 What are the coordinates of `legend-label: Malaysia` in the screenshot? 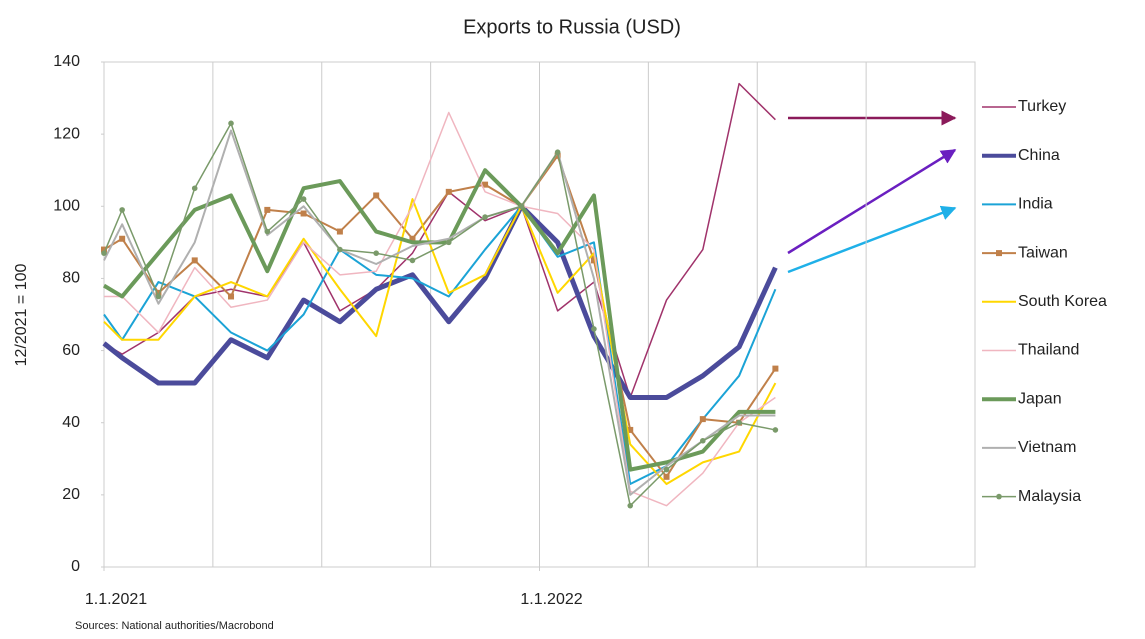 It's located at (1049, 496).